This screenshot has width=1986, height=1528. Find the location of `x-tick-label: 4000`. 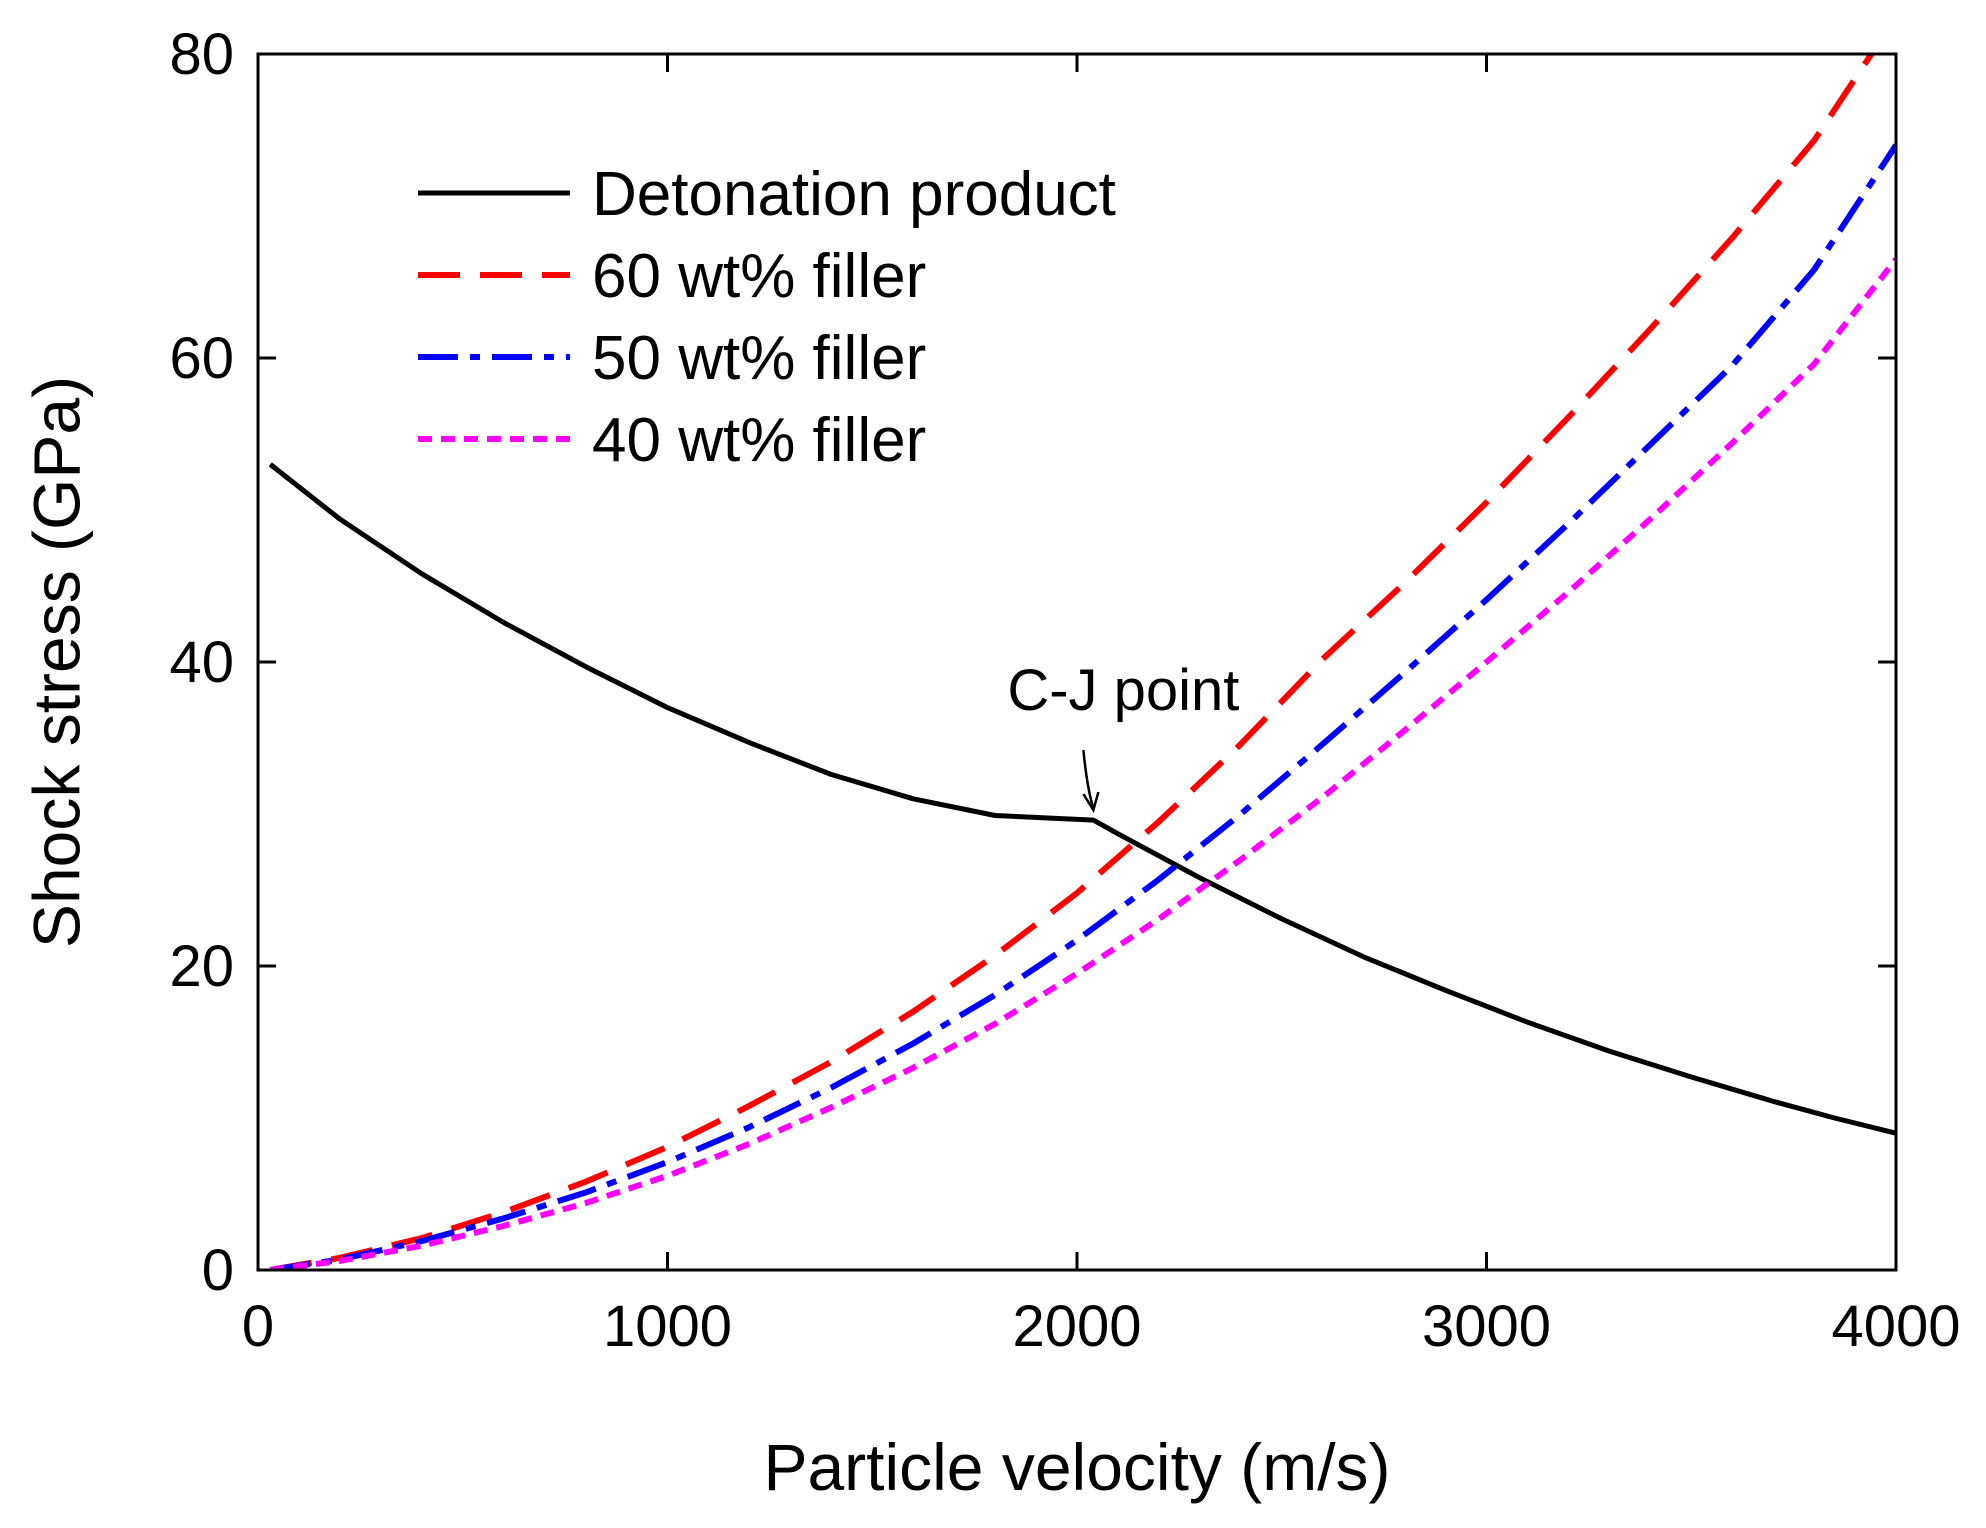

x-tick-label: 4000 is located at coordinates (1895, 1326).